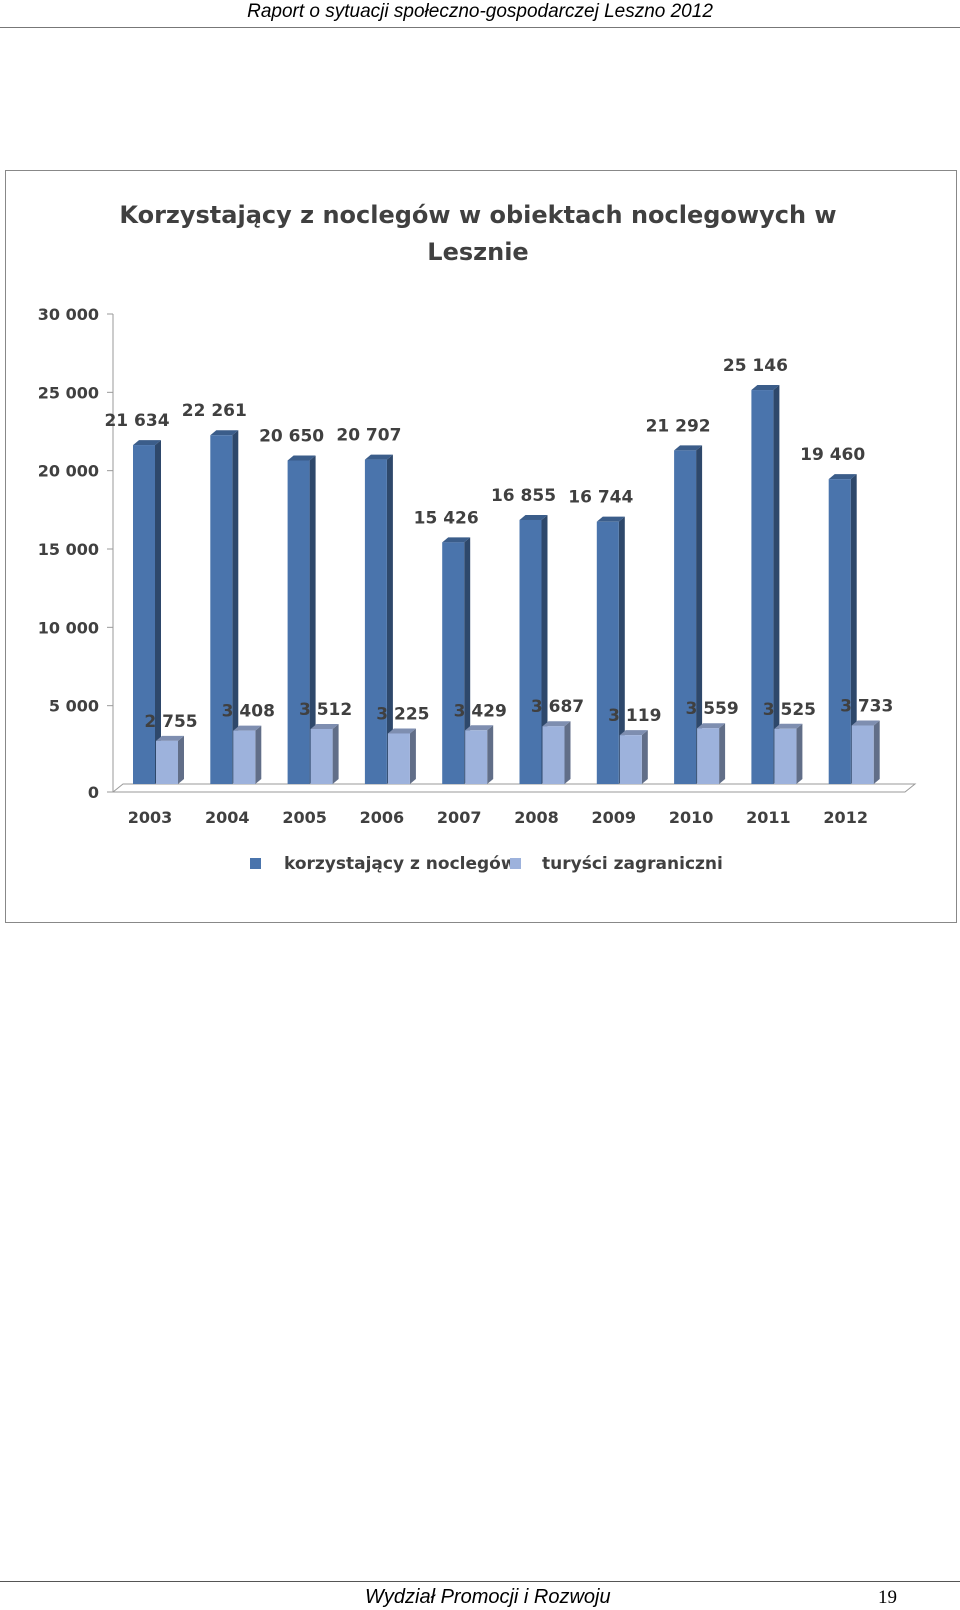 This screenshot has height=1610, width=960. I want to click on data-label-korzystajacy: 25 146, so click(755, 366).